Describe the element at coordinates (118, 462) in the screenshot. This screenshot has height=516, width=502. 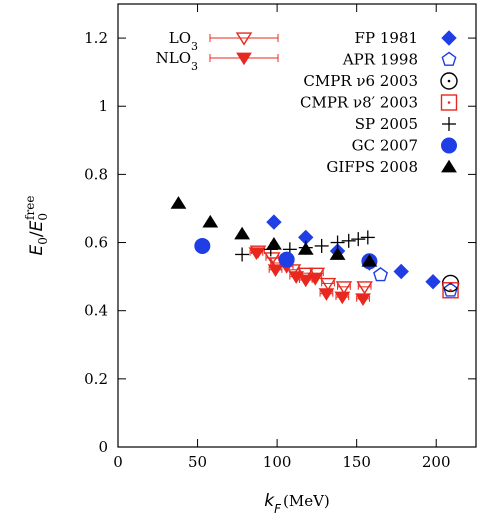
I see `x-tick-label: 0` at that location.